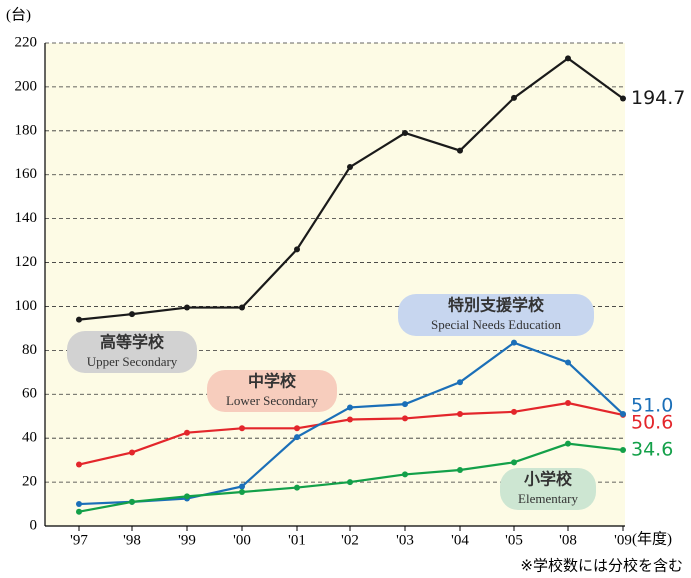 The image size is (691, 578). Describe the element at coordinates (496, 324) in the screenshot. I see `legend-label-en: Special Needs Education` at that location.